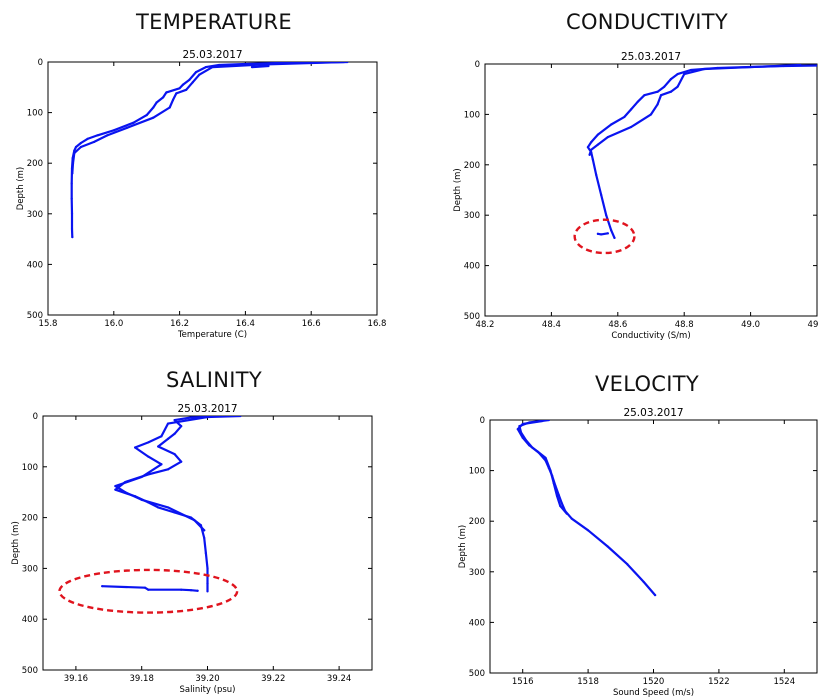  I want to click on conductivity-xtick-label: 48.6, so click(617, 325).